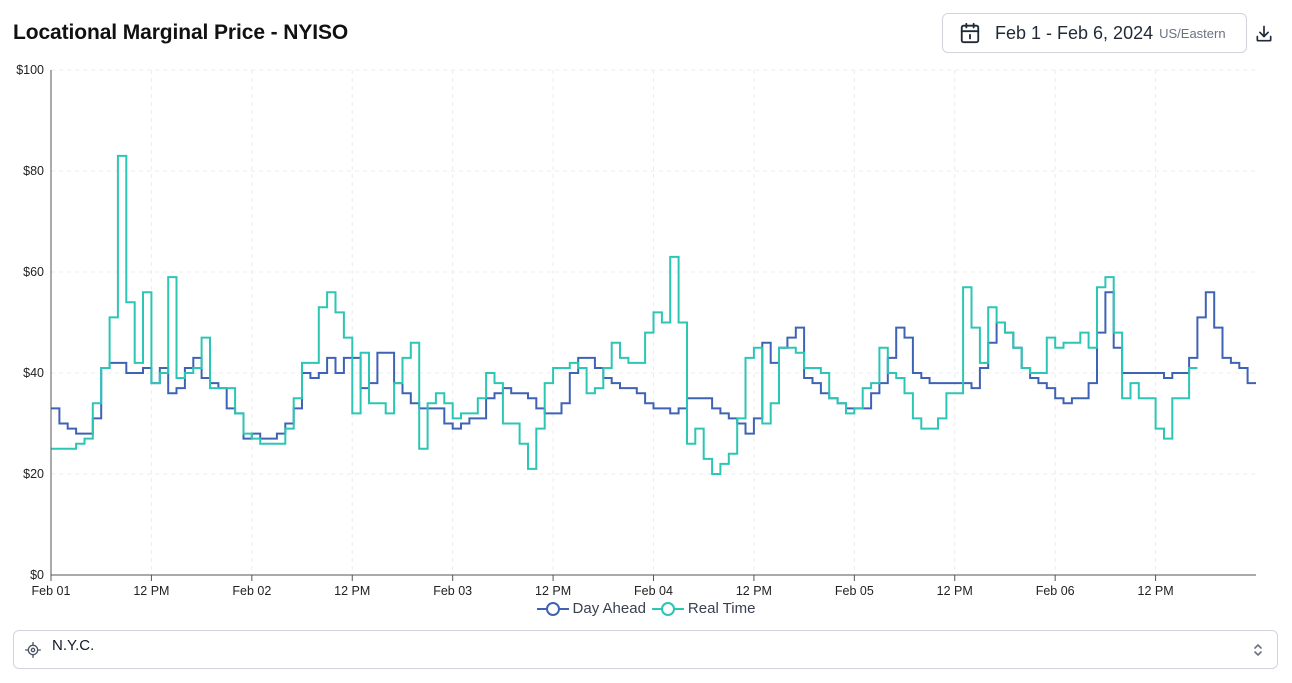 Image resolution: width=1292 pixels, height=683 pixels. Describe the element at coordinates (1258, 650) in the screenshot. I see `chevron-up-down-icon` at that location.